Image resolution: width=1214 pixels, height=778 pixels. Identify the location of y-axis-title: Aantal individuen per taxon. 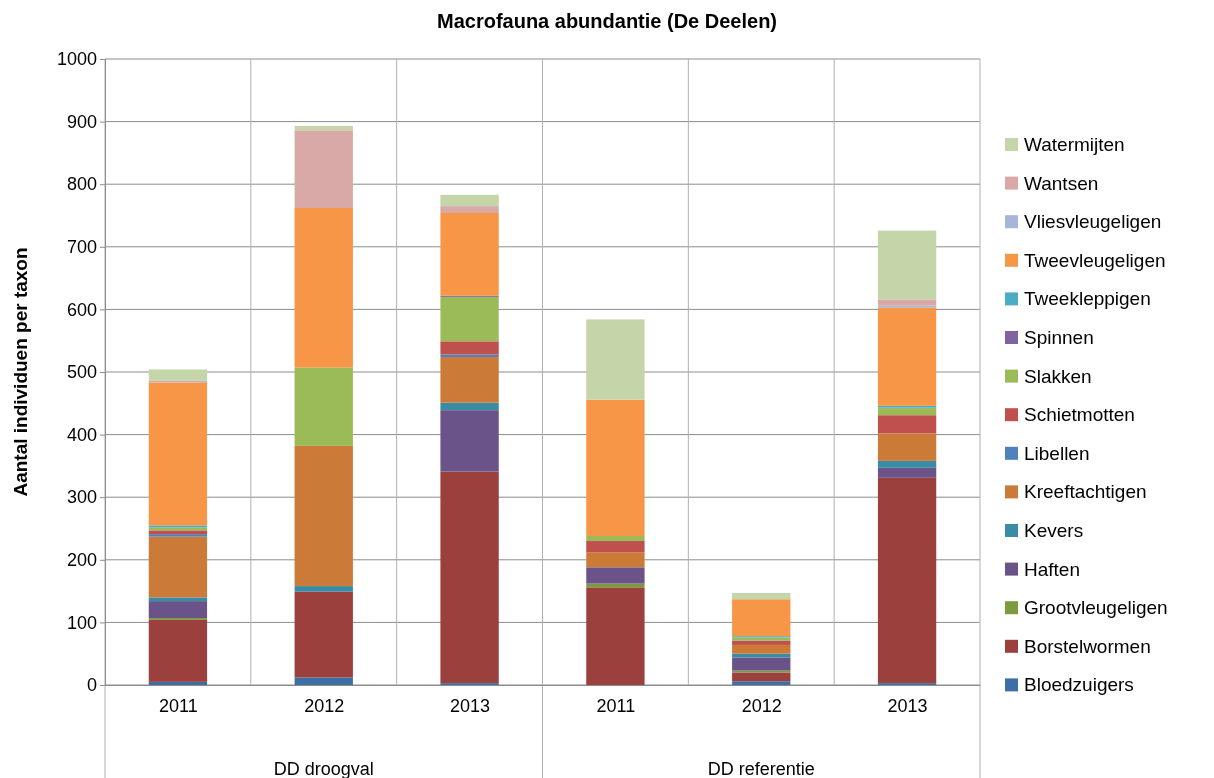
(20, 372).